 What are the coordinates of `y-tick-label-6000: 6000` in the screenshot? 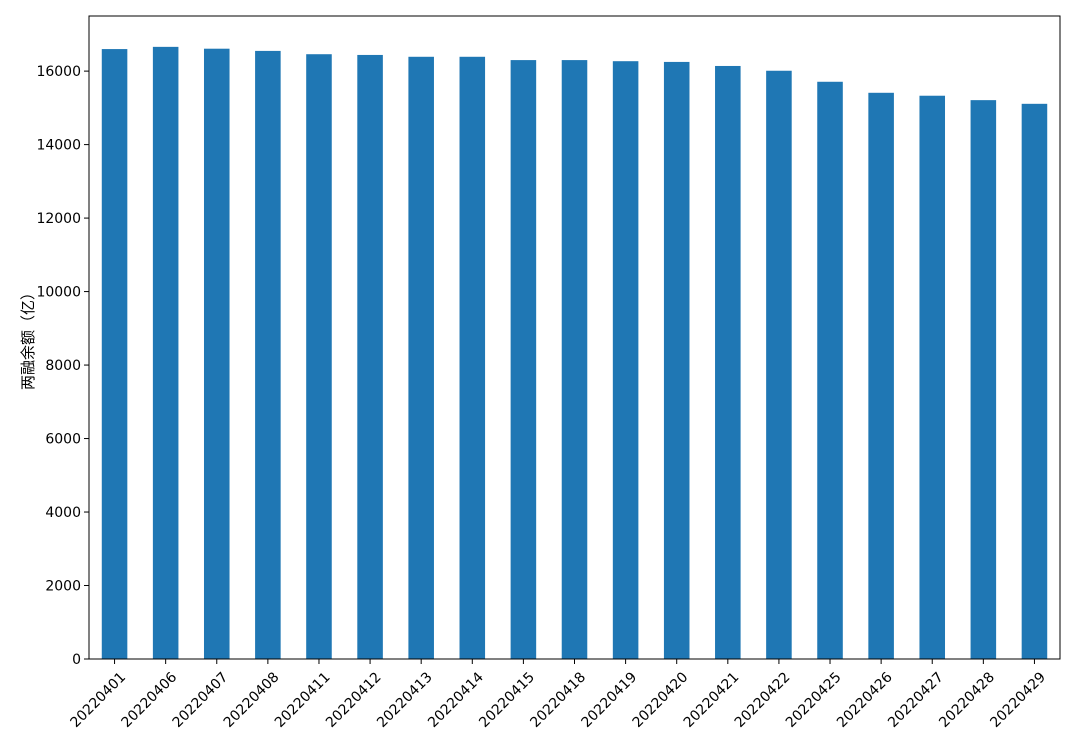 It's located at (63, 440).